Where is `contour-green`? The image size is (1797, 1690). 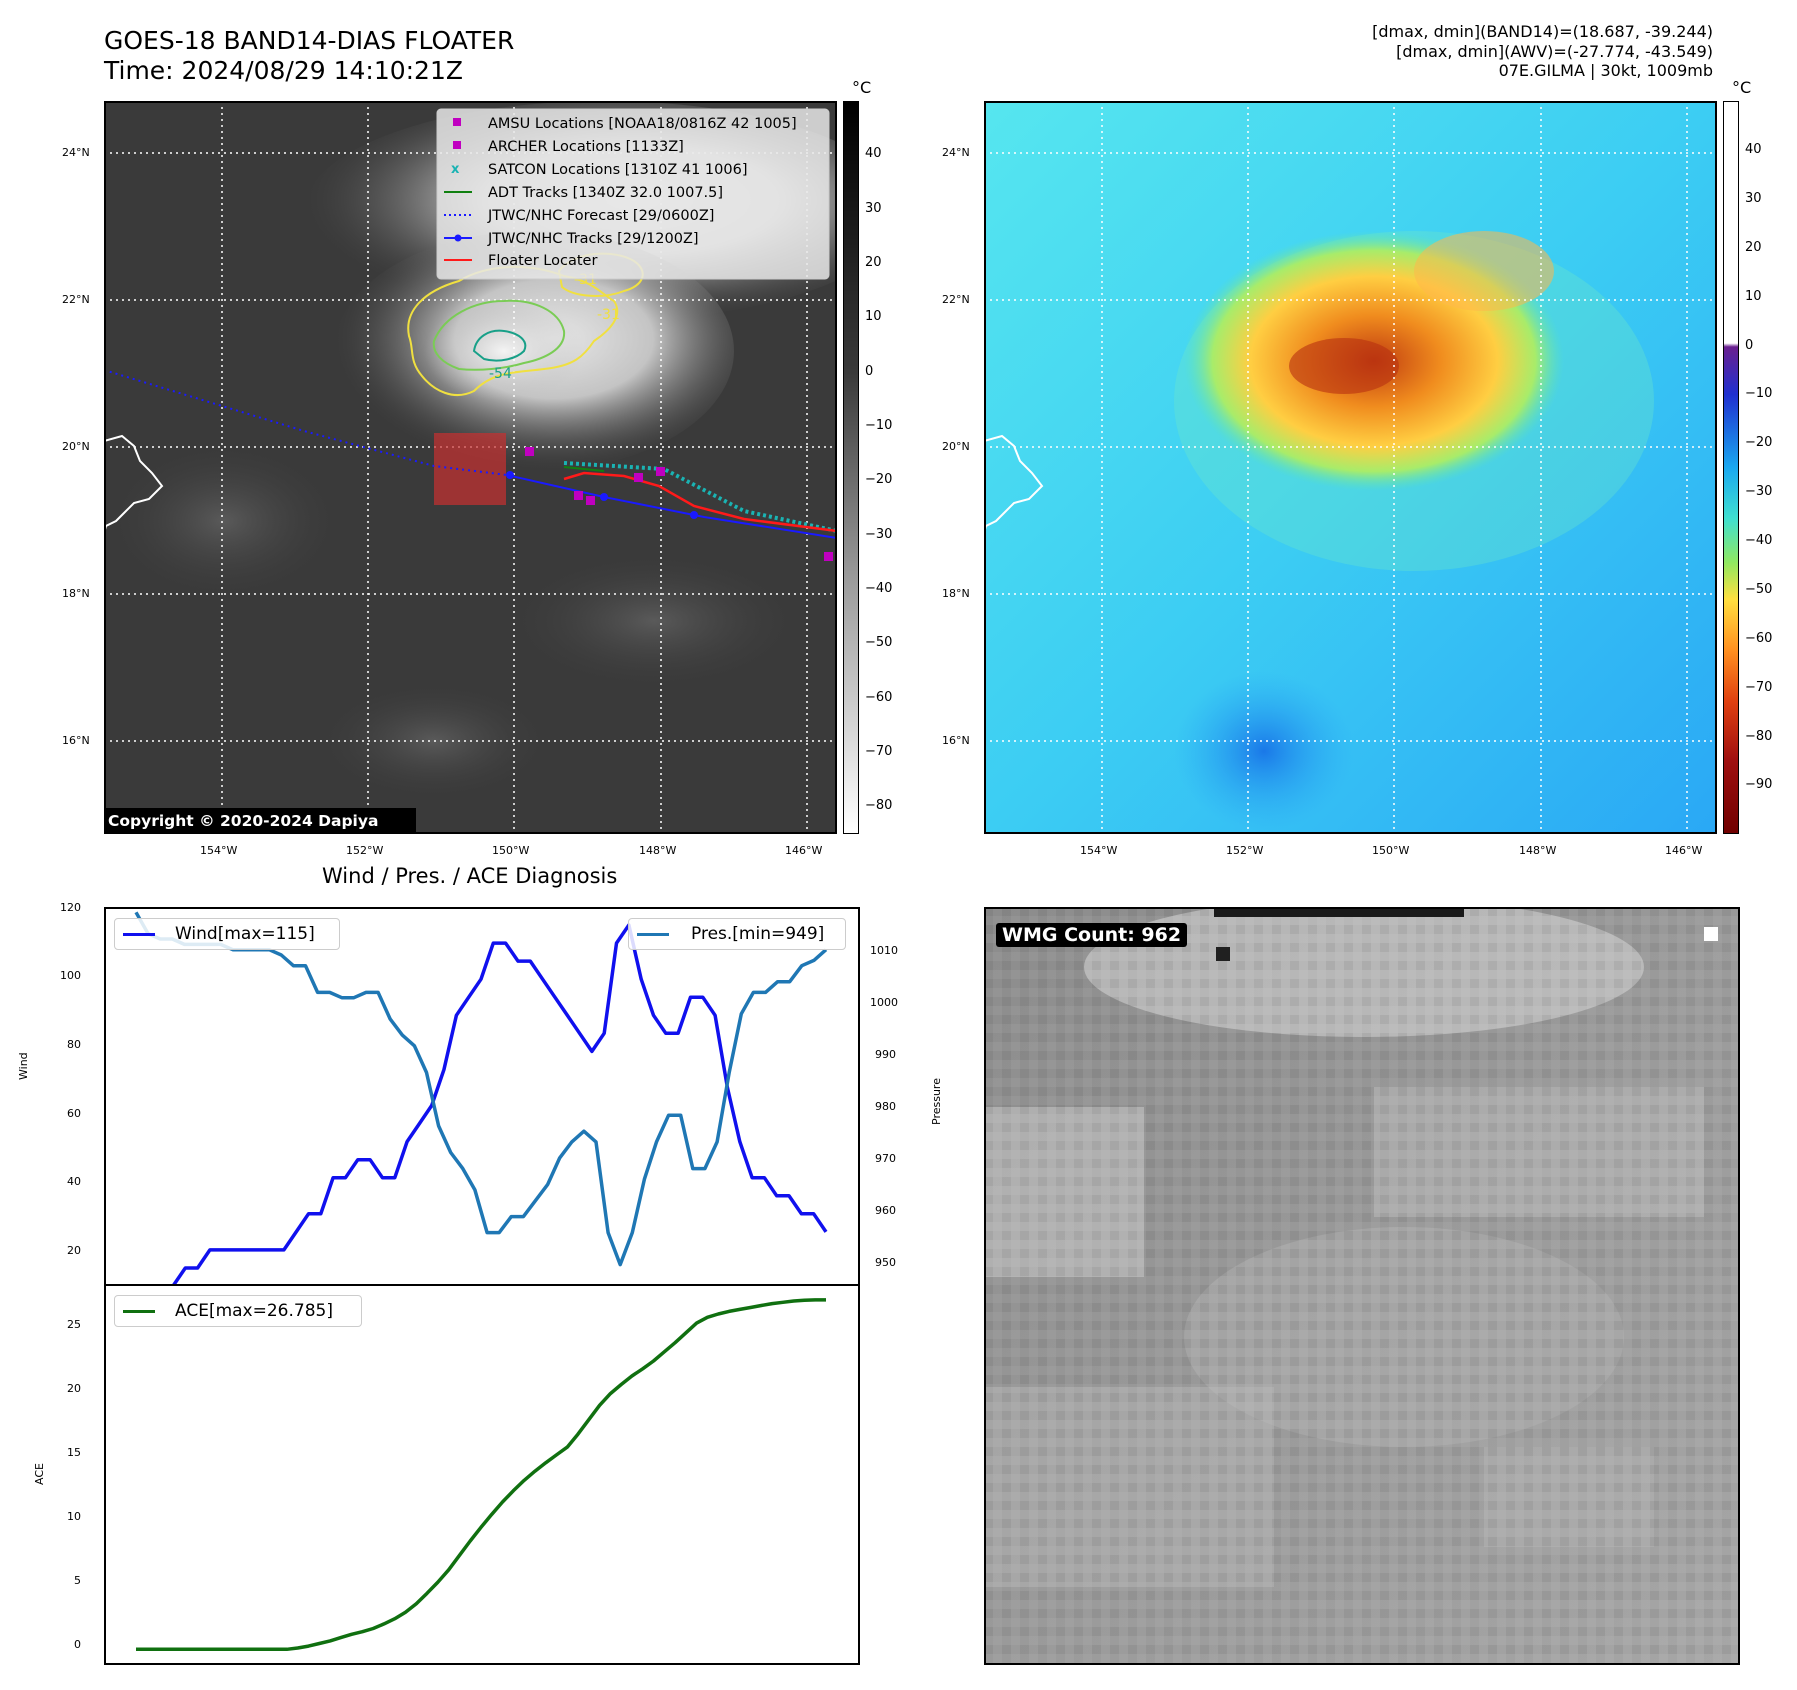 contour-green is located at coordinates (499, 335).